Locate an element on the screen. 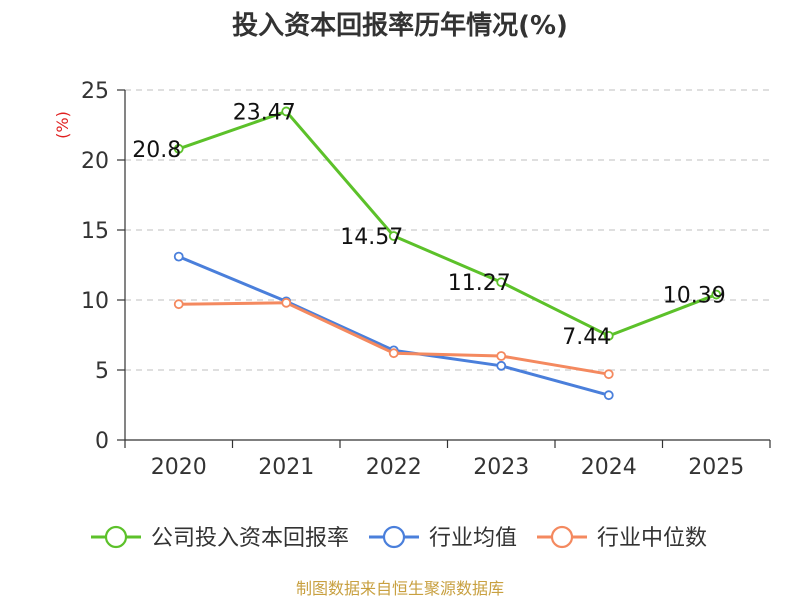 The width and height of the screenshot is (800, 600). data-point-1-2024 is located at coordinates (608, 395).